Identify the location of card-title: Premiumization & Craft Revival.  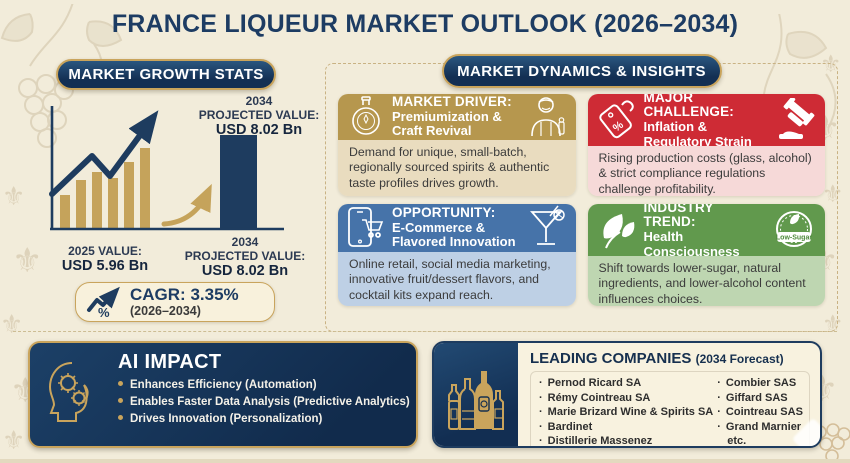
(447, 123).